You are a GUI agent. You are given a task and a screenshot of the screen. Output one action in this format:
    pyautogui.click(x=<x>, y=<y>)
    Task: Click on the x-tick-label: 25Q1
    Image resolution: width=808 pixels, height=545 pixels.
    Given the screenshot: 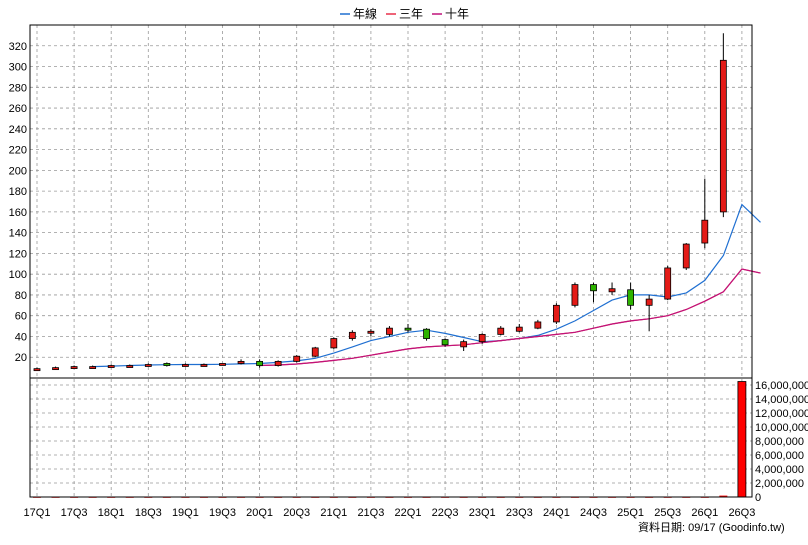 What is the action you would take?
    pyautogui.click(x=630, y=513)
    